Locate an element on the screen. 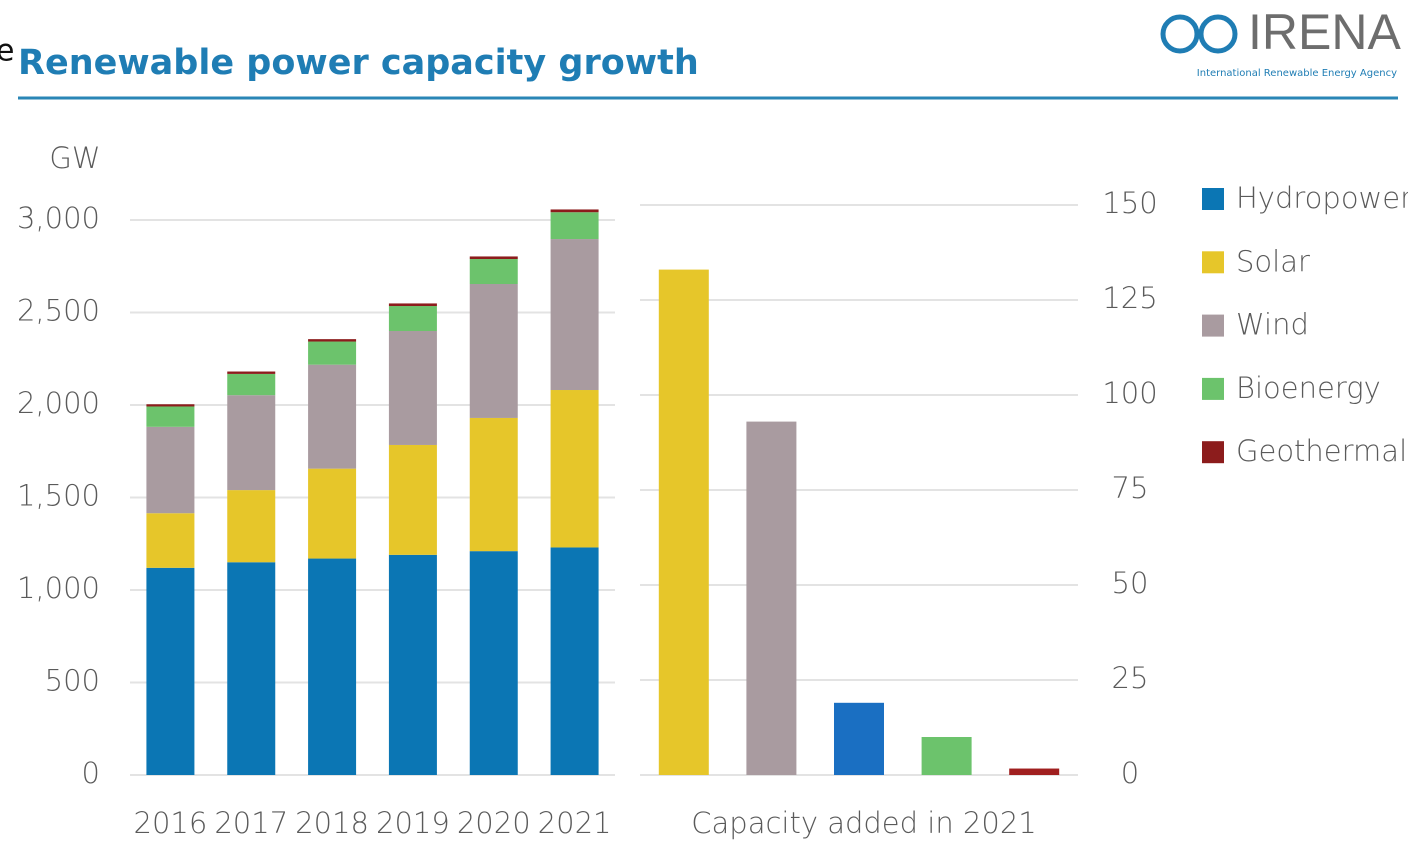 This screenshot has width=1408, height=847. logo-mark is located at coordinates (1199, 34).